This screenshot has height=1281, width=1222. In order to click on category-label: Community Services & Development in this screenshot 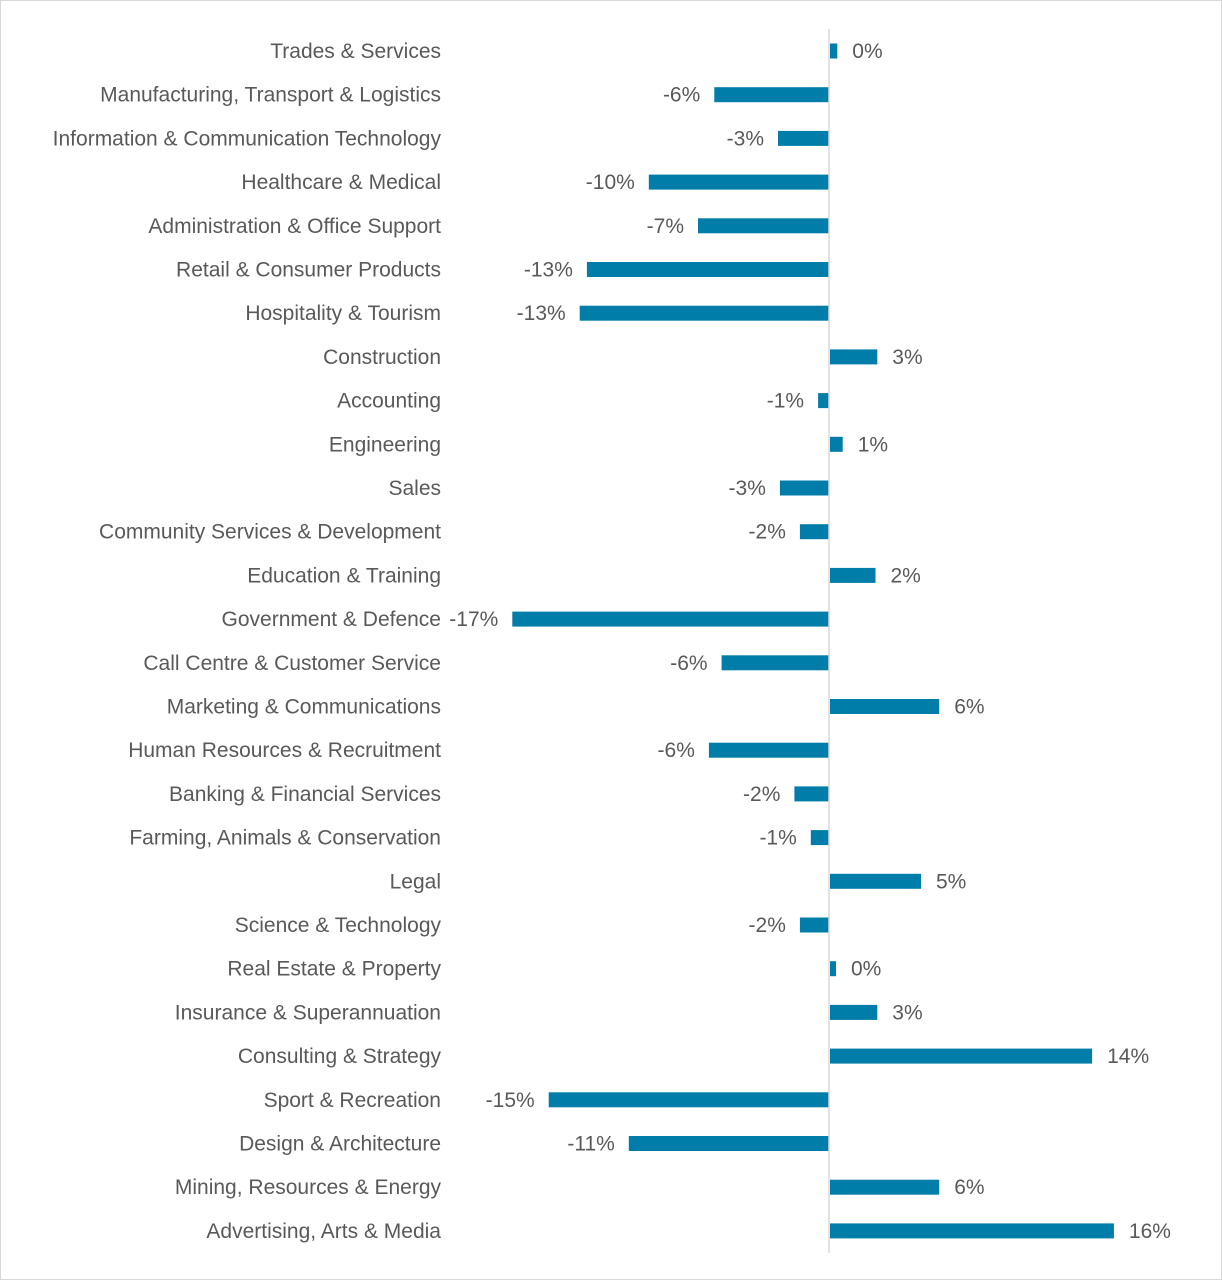, I will do `click(270, 532)`.